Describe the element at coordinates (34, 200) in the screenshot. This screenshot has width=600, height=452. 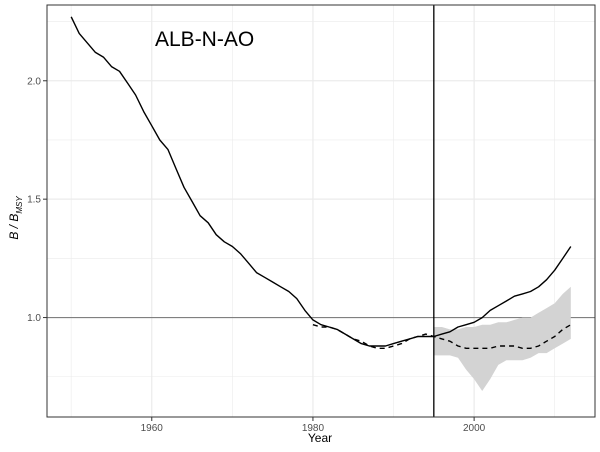
I see `y-tick-label-1: 1.5` at that location.